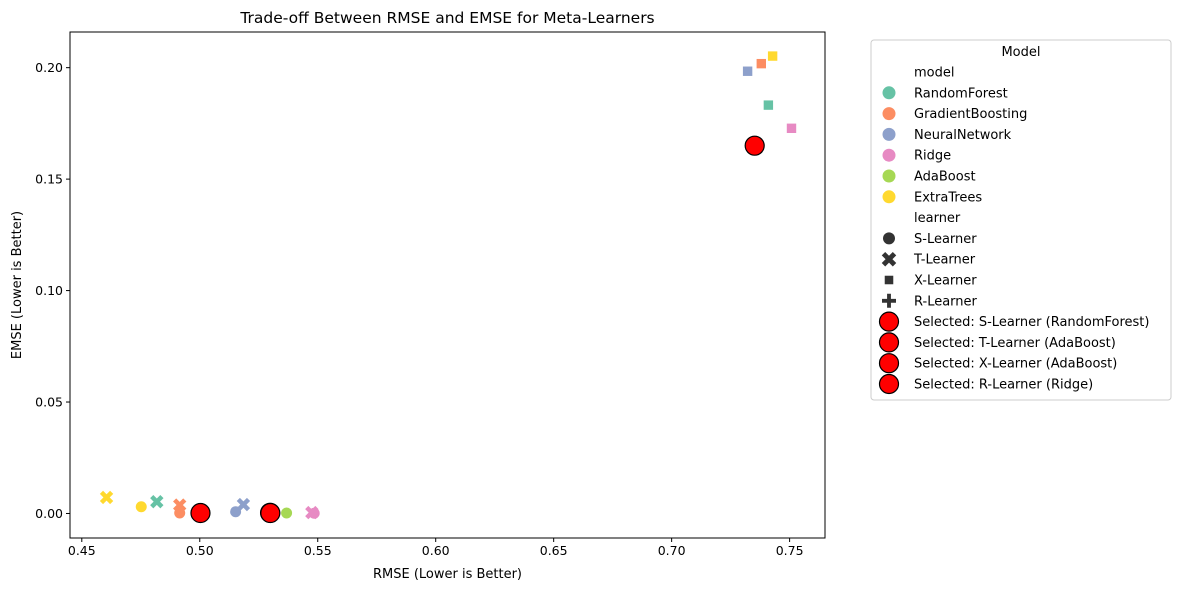 This screenshot has width=1181, height=590. I want to click on legend-label: Selected: S-Learner (RandomForest), so click(1031, 322).